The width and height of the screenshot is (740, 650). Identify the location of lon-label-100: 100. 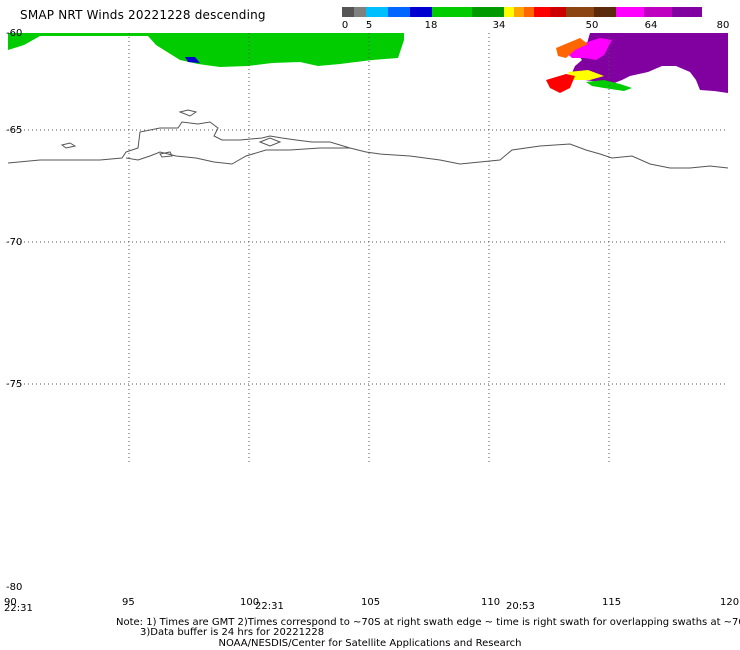
(249, 602).